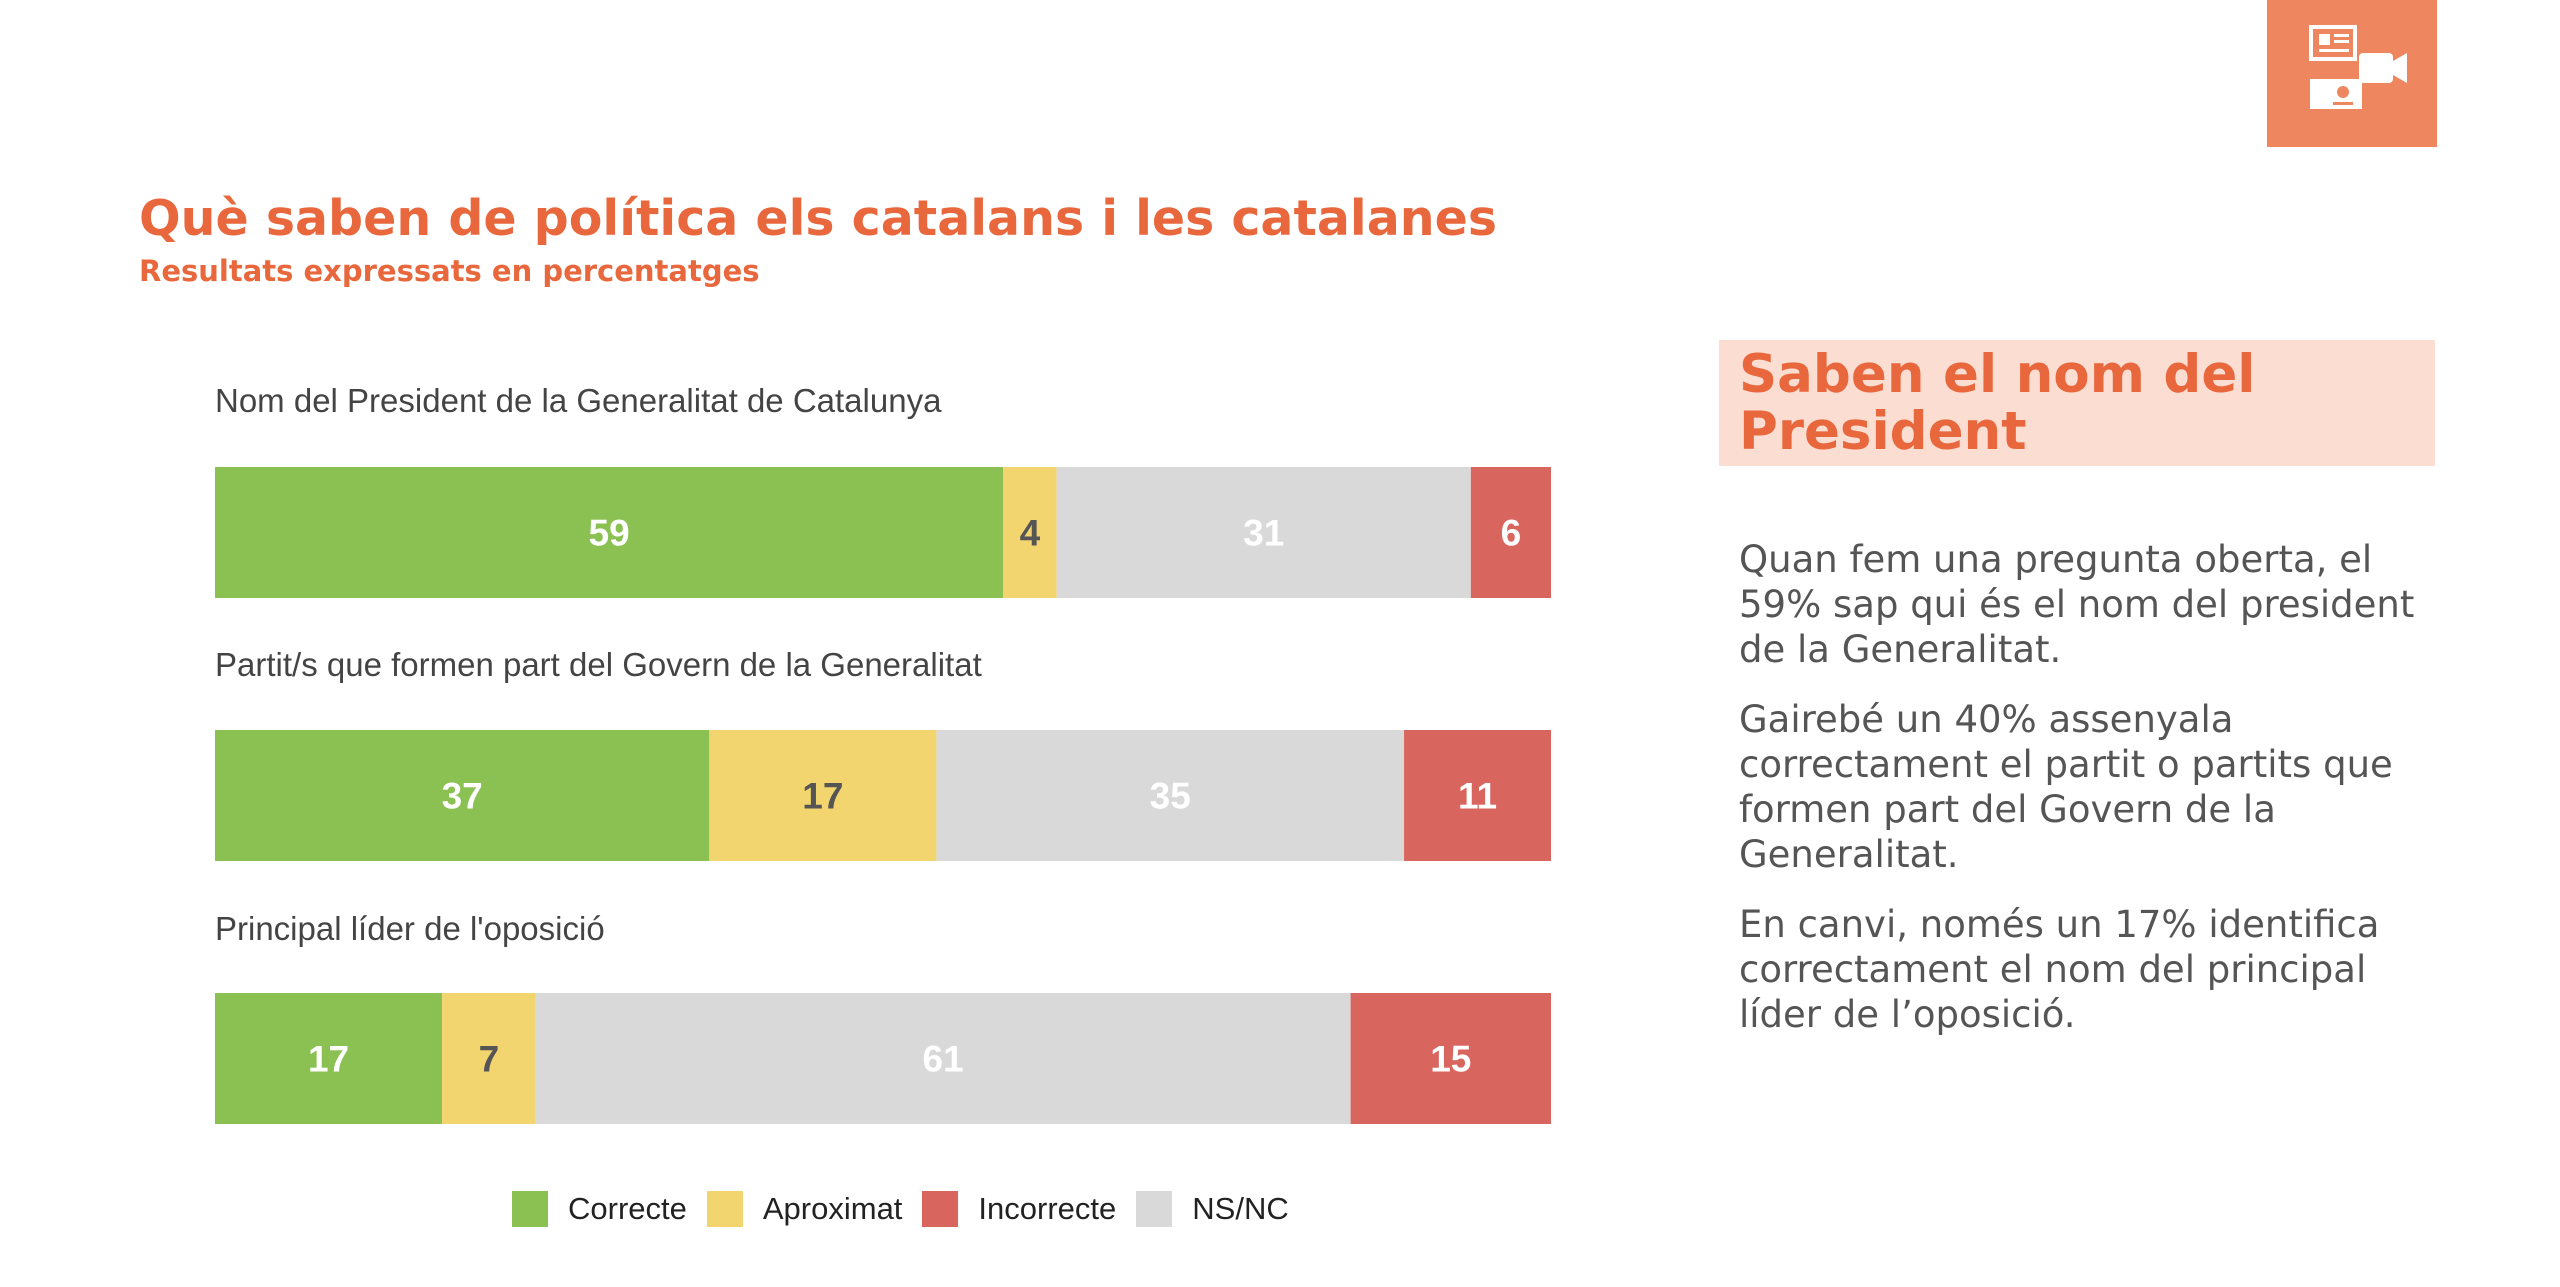  I want to click on legend-swatch-aproximat, so click(724, 1209).